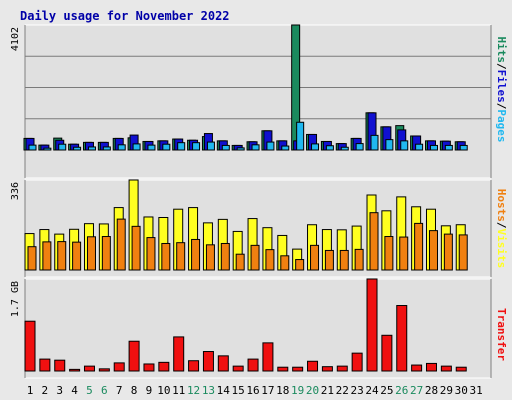  What do you see at coordinates (401, 390) in the screenshot?
I see `x-label-day-26: 26` at bounding box center [401, 390].